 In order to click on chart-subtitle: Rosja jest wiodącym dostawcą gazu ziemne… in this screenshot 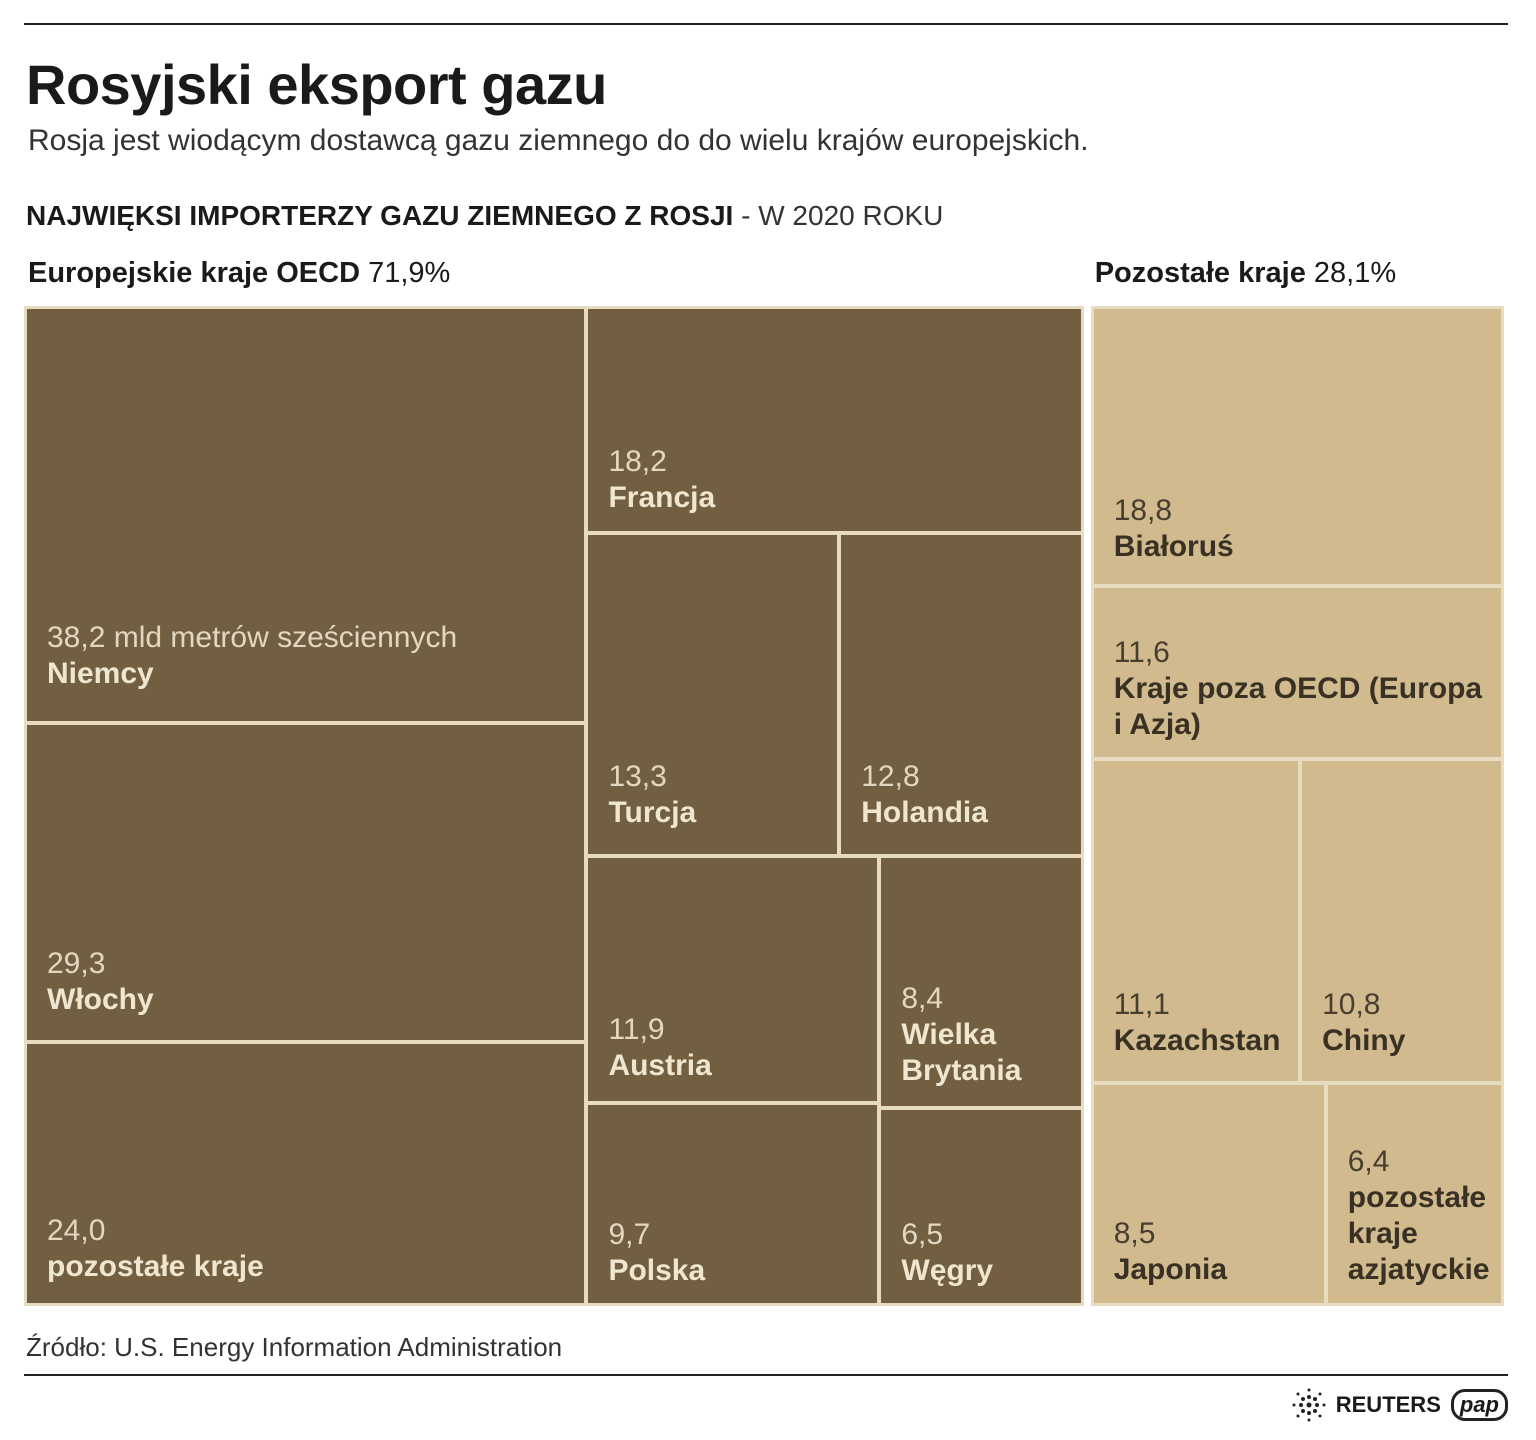, I will do `click(558, 140)`.